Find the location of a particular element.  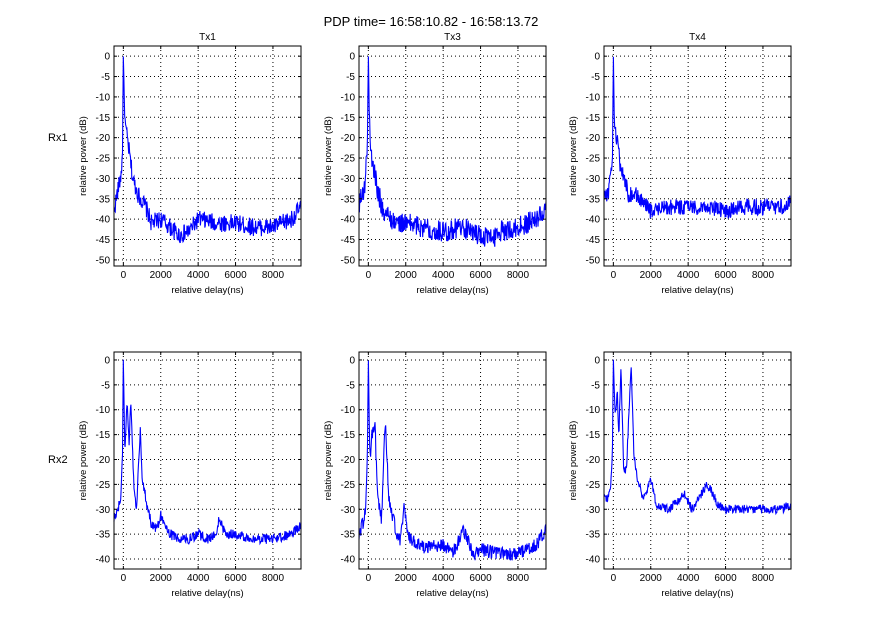

subplot-title: Tx4 is located at coordinates (697, 37).